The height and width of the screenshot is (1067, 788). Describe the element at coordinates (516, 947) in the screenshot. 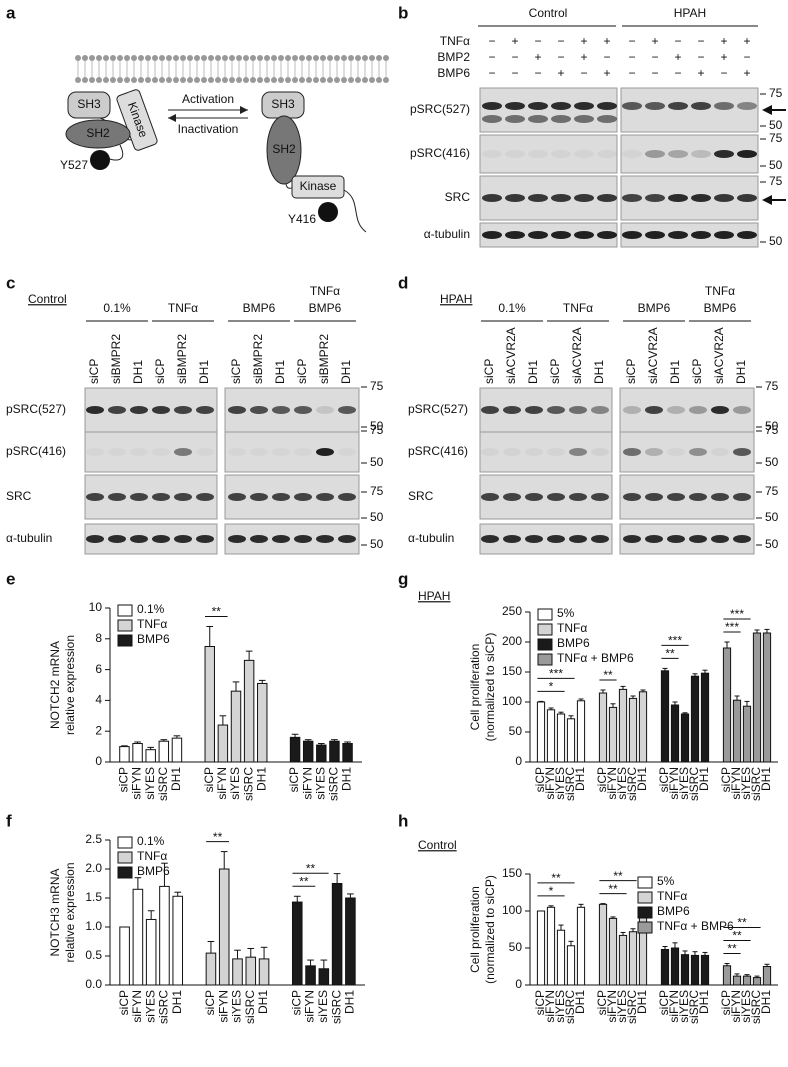

I see `y-tick-label: 50` at that location.